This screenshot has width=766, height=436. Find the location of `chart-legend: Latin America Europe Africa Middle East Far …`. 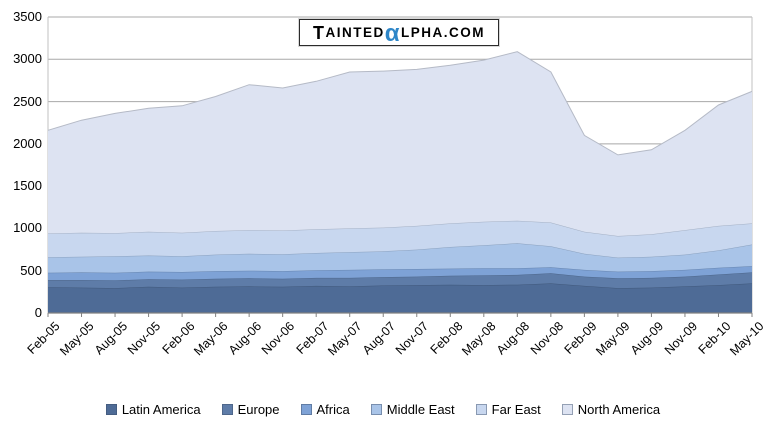

chart-legend: Latin America Europe Africa Middle East Far … is located at coordinates (383, 409).